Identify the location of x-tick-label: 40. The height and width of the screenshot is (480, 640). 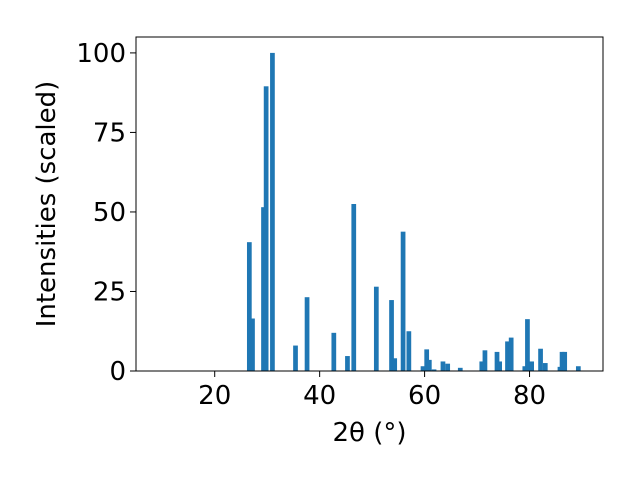
(319, 396).